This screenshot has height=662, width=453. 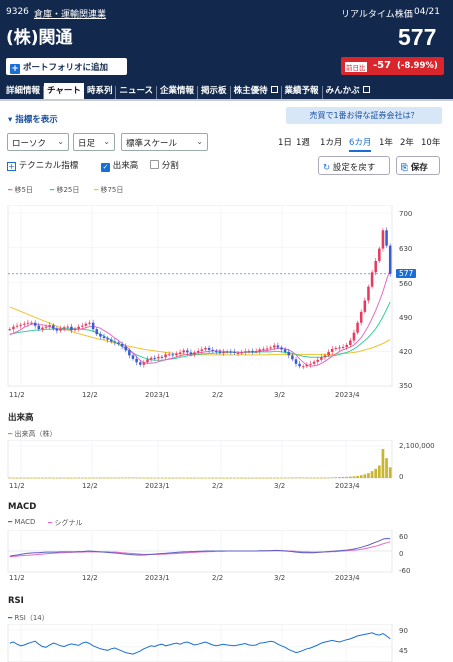 What do you see at coordinates (401, 554) in the screenshot?
I see `macd-tick-0: 0` at bounding box center [401, 554].